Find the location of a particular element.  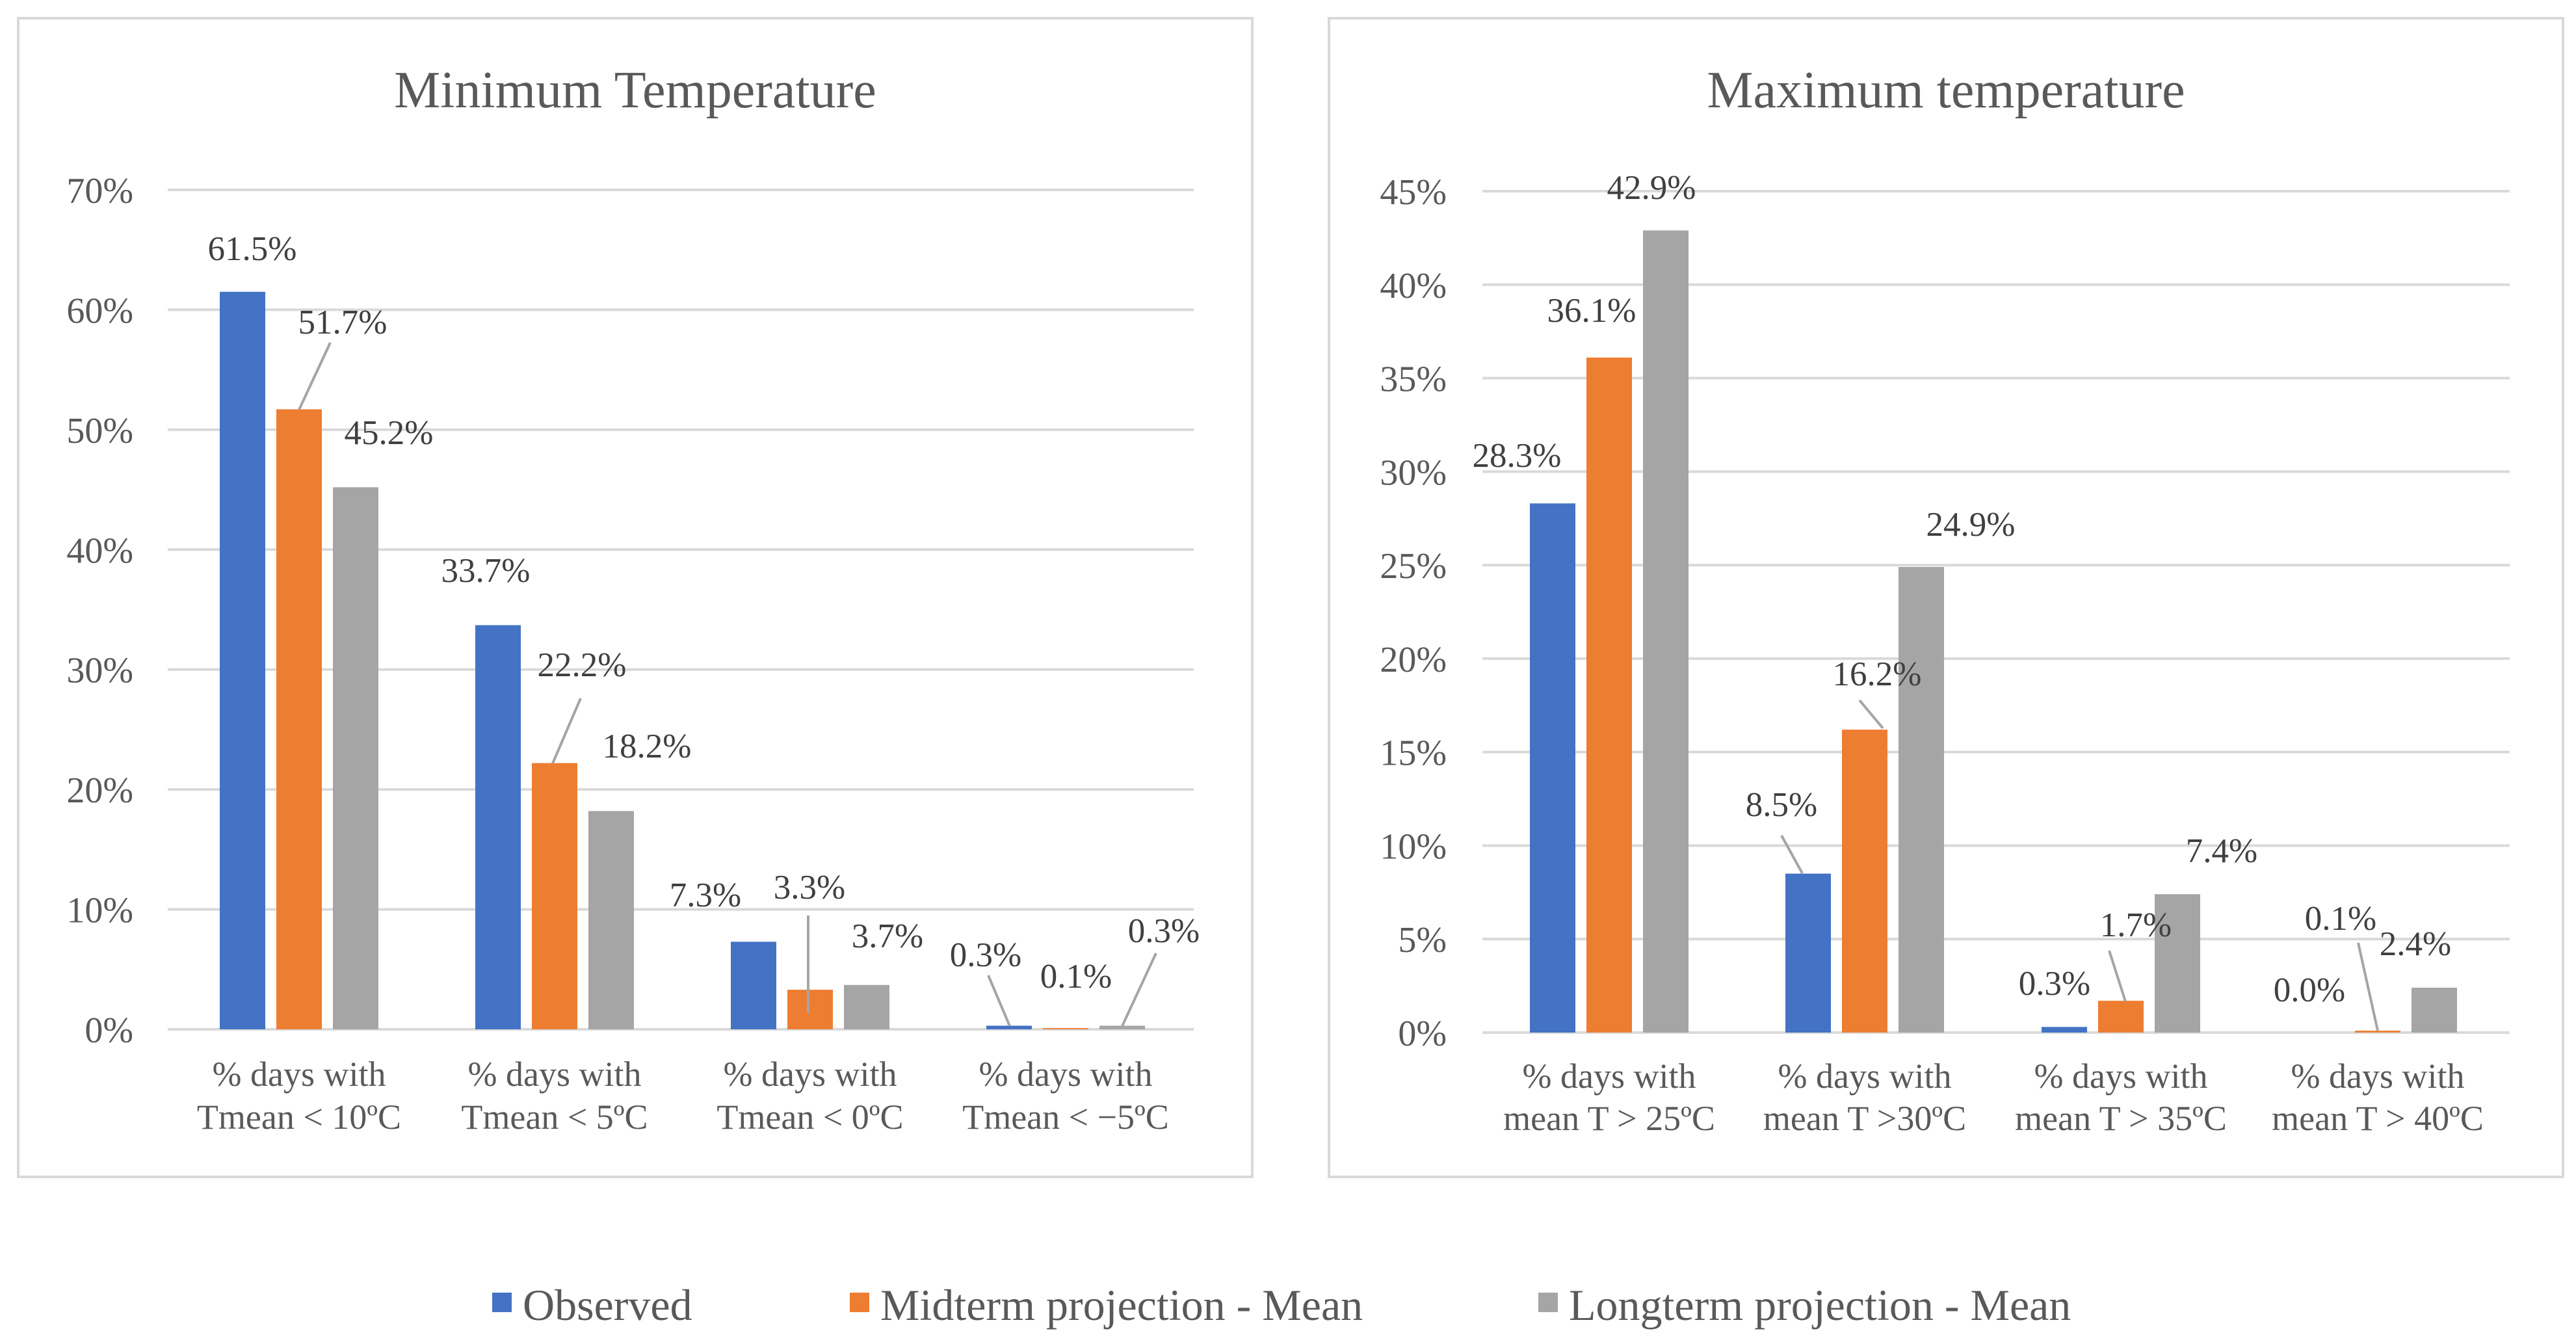

x-category-label-line2: Tmean < 5ºC is located at coordinates (554, 1117).